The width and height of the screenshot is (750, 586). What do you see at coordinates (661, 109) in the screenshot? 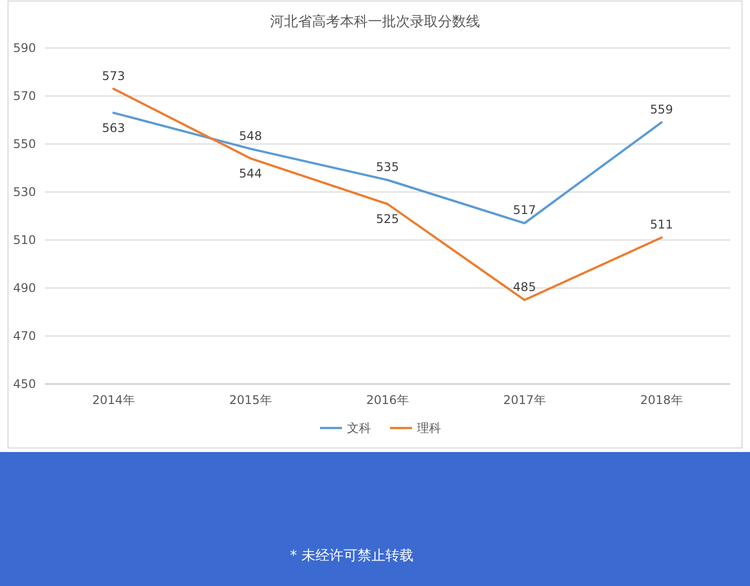
I see `data-label: 559` at bounding box center [661, 109].